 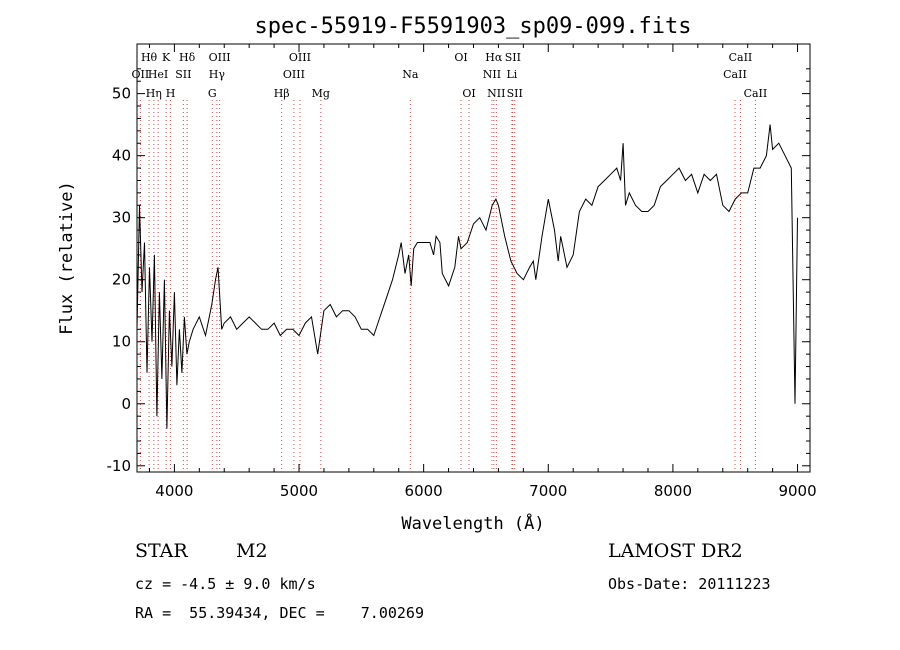 What do you see at coordinates (673, 491) in the screenshot?
I see `x-tick-label-4: 8000` at bounding box center [673, 491].